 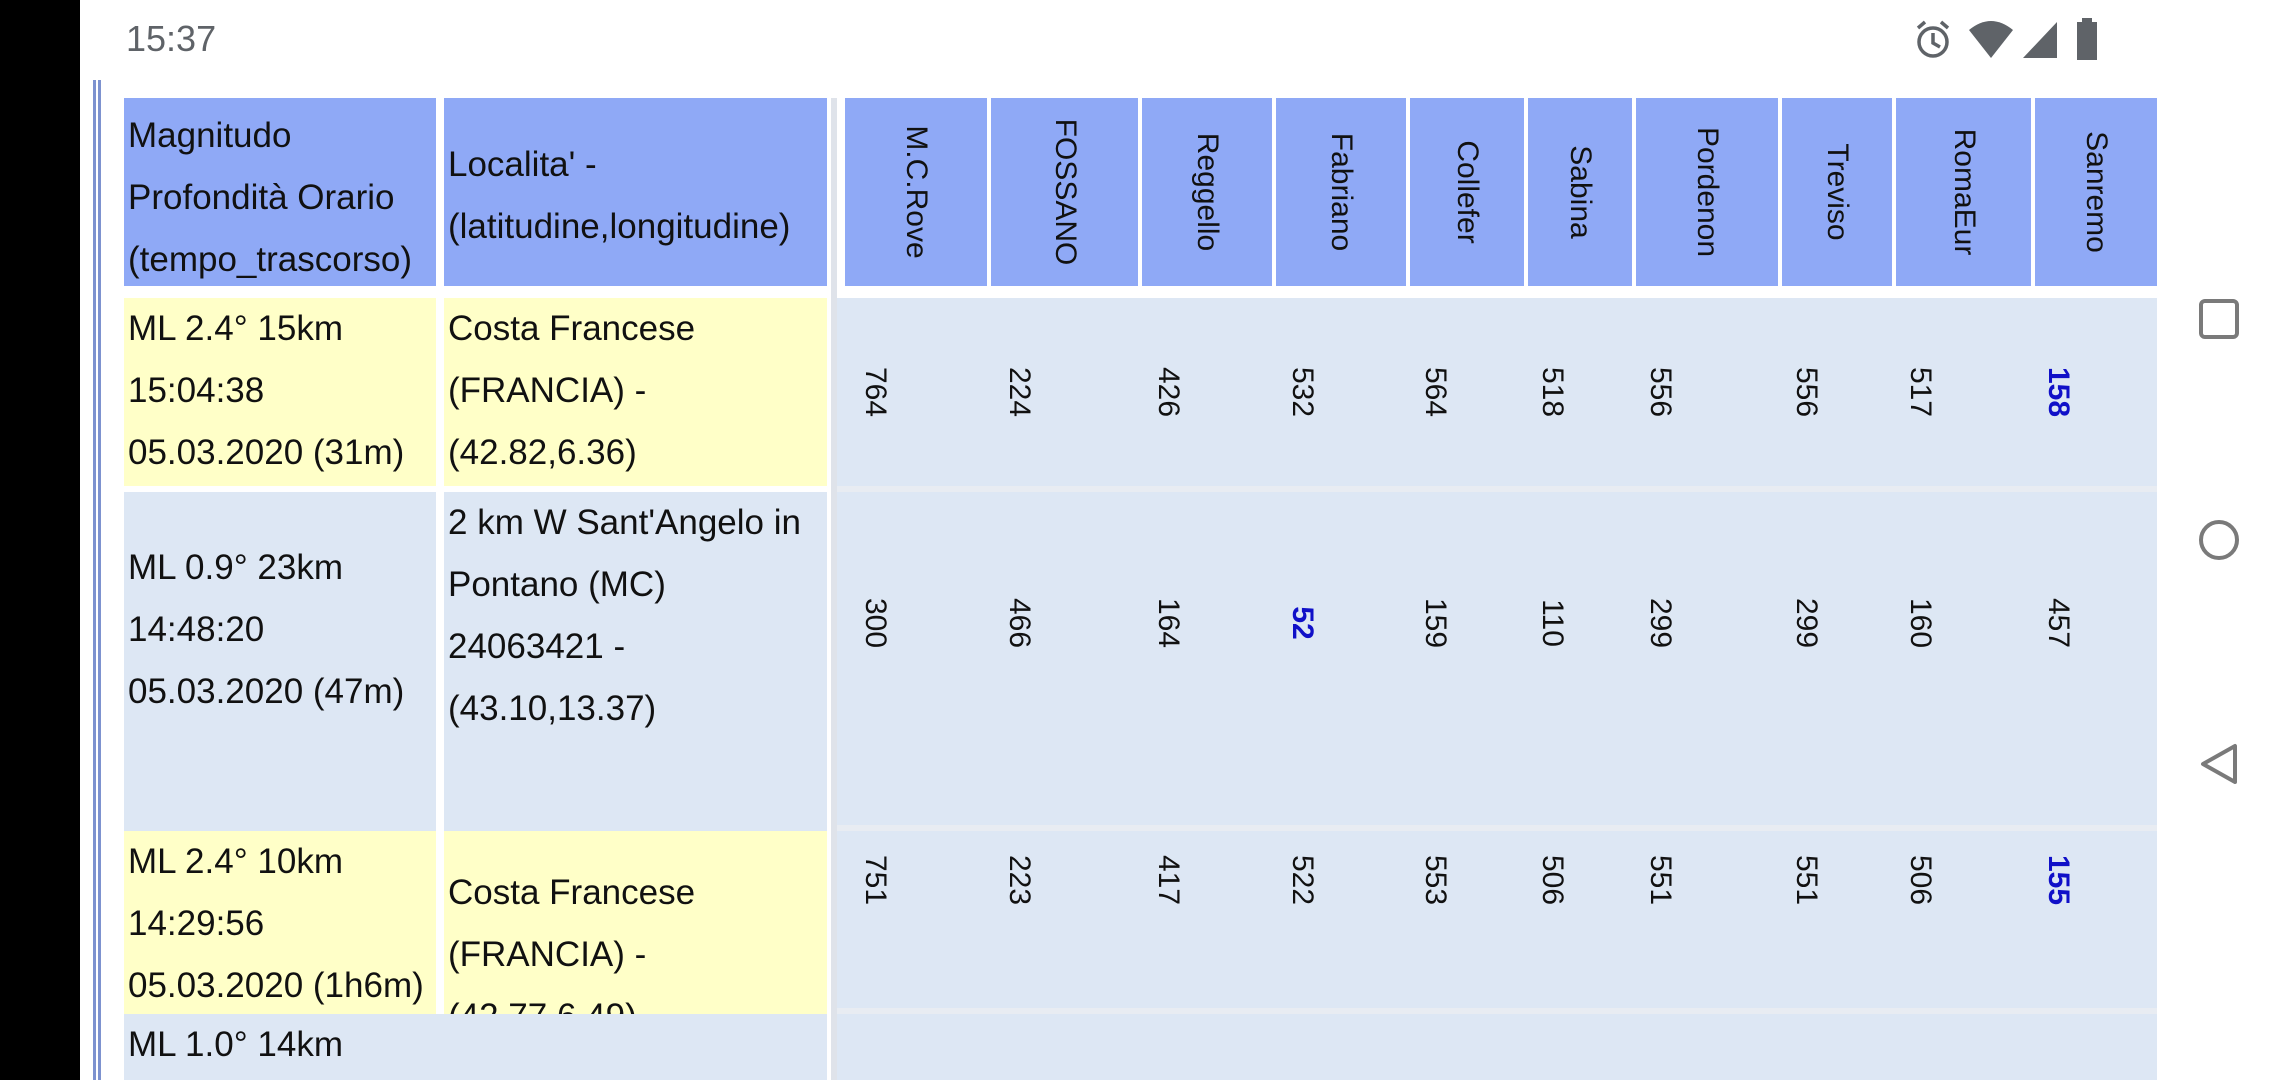 I want to click on status-icons, so click(x=2013, y=40).